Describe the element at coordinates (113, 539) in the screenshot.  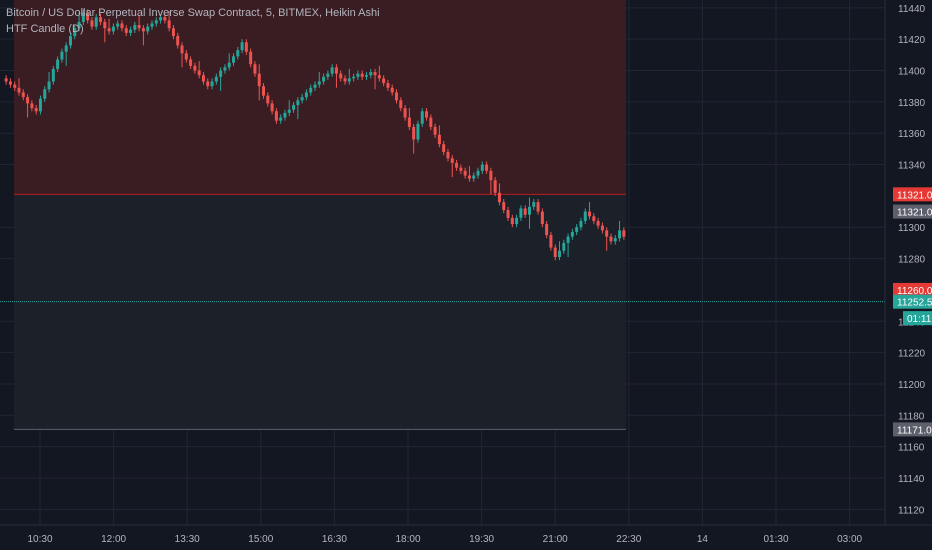
I see `x-tick-label: 12:00` at that location.